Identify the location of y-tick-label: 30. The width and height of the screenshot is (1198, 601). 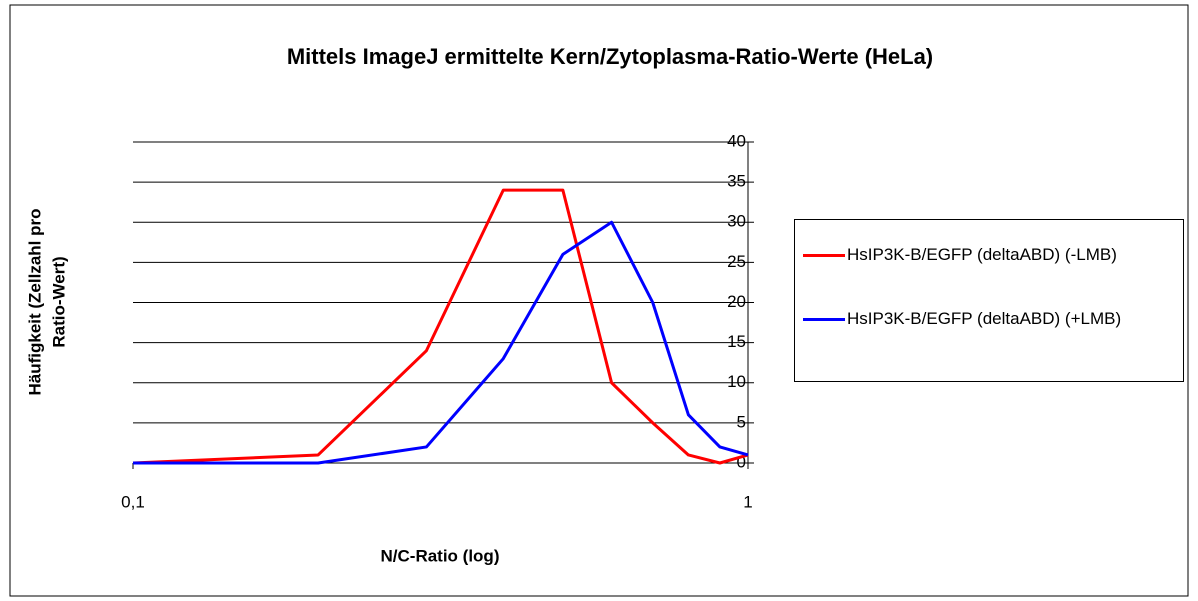
(736, 221).